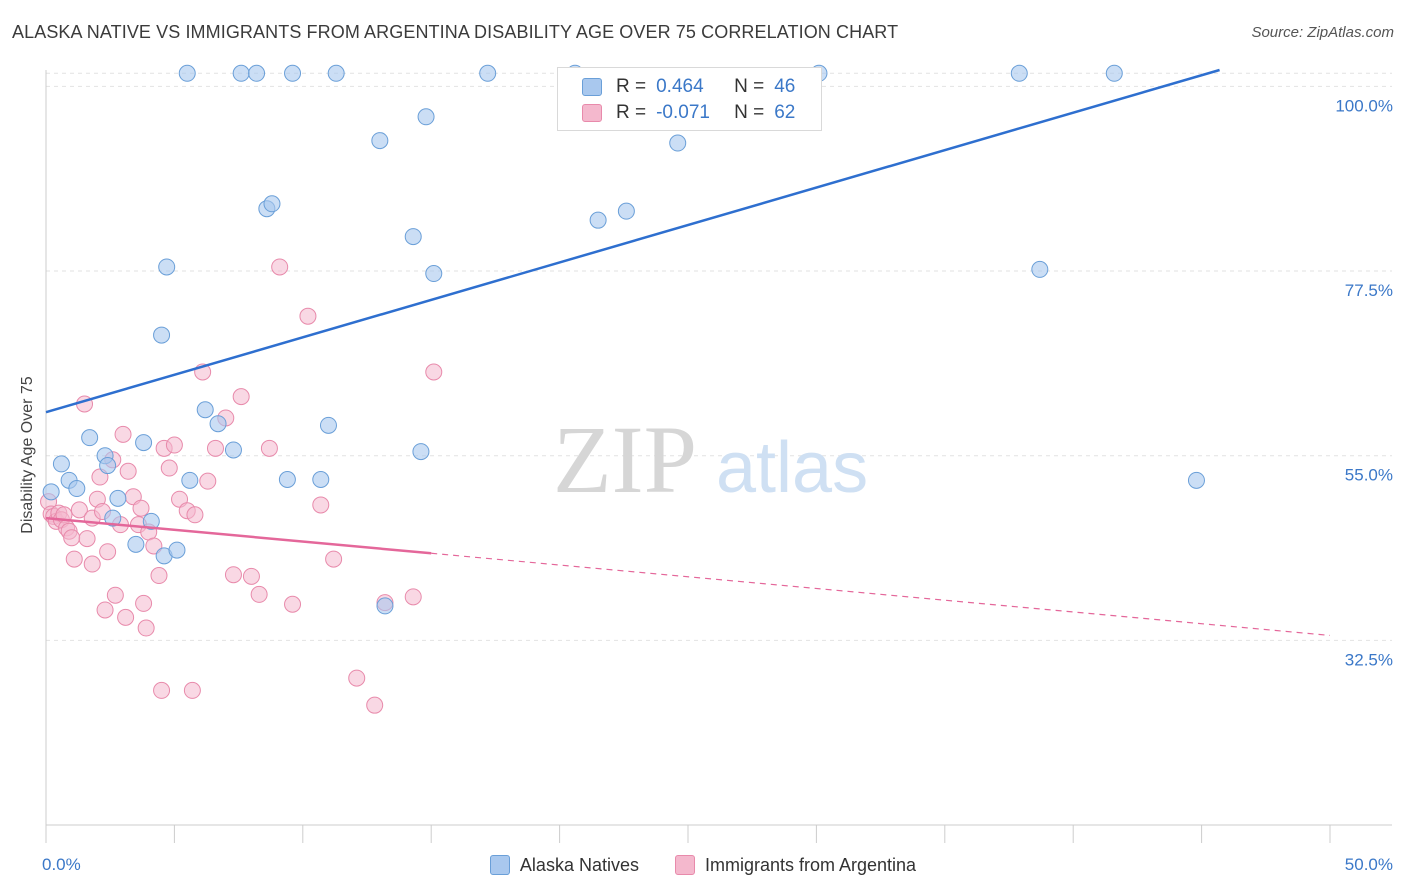 The image size is (1406, 892). What do you see at coordinates (579, 864) in the screenshot?
I see `legend-label-alaska-natives: Alaska Natives` at bounding box center [579, 864].